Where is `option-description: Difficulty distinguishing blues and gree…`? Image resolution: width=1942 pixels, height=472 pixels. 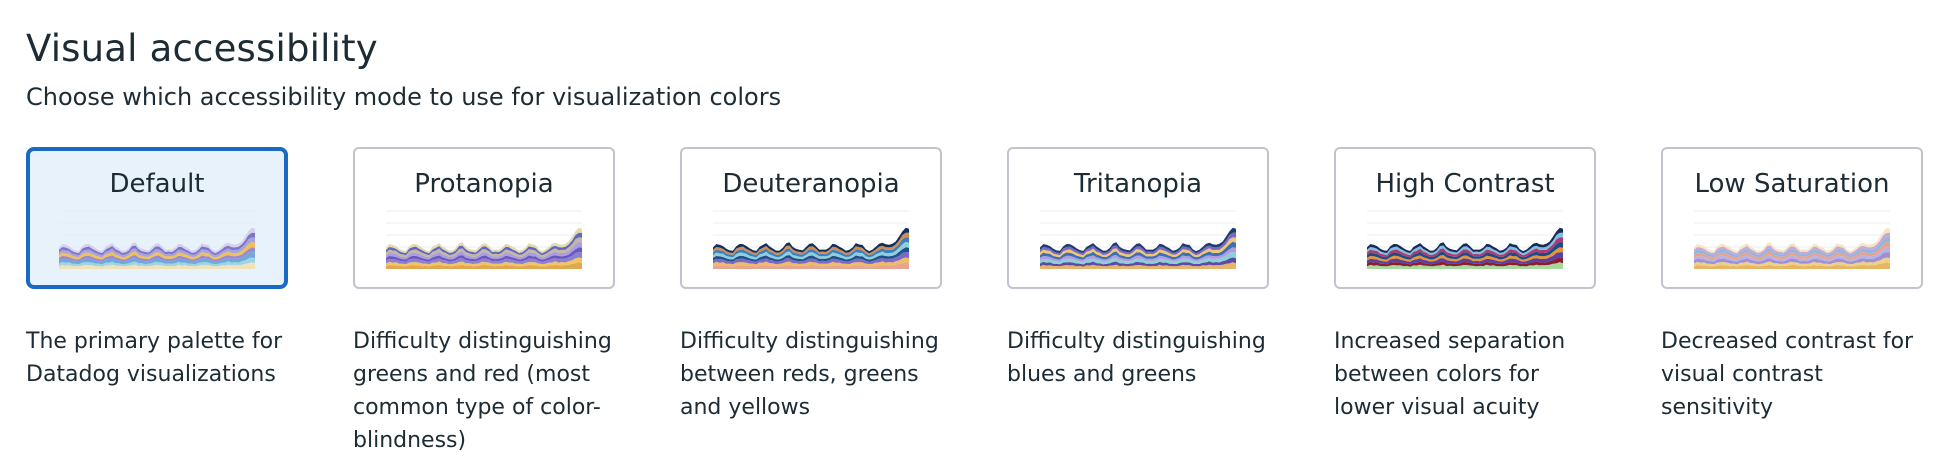
option-description: Difficulty distinguishing blues and gree… is located at coordinates (1136, 358).